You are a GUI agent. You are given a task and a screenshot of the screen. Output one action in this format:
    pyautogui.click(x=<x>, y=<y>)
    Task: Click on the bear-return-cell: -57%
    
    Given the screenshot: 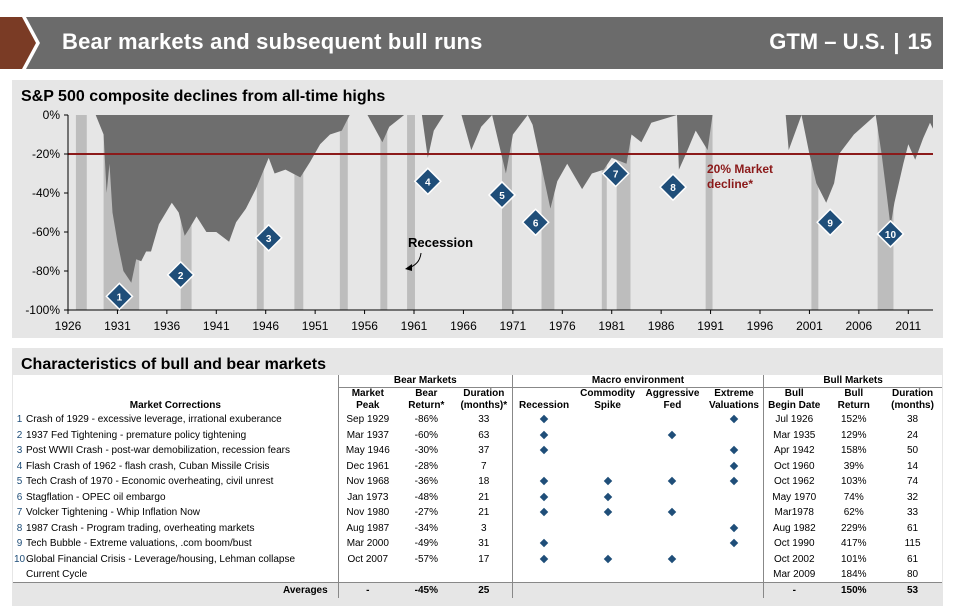 What is the action you would take?
    pyautogui.click(x=426, y=559)
    